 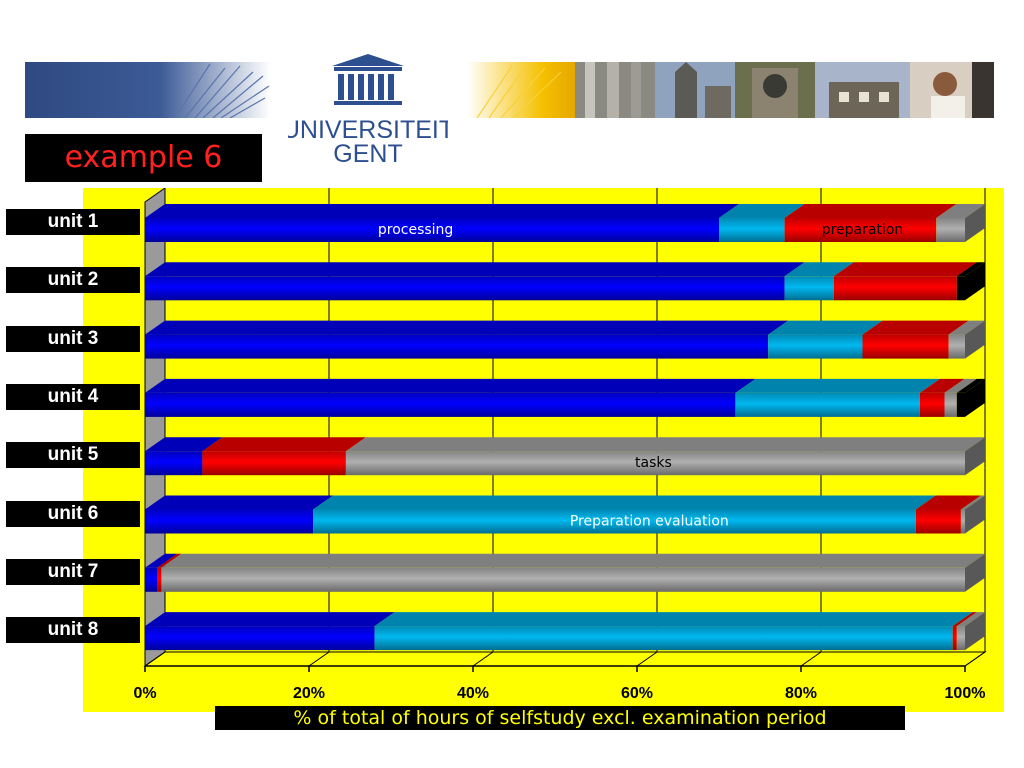 I want to click on category-label: unit 2, so click(x=73, y=280).